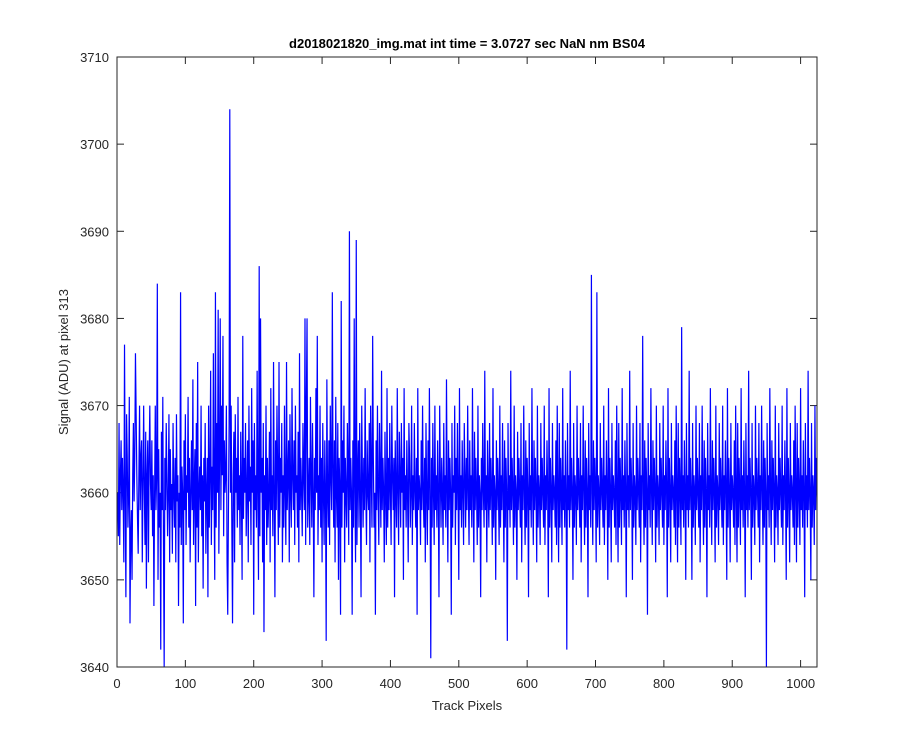 The image size is (900, 755). I want to click on x-tick-label: 100, so click(186, 683).